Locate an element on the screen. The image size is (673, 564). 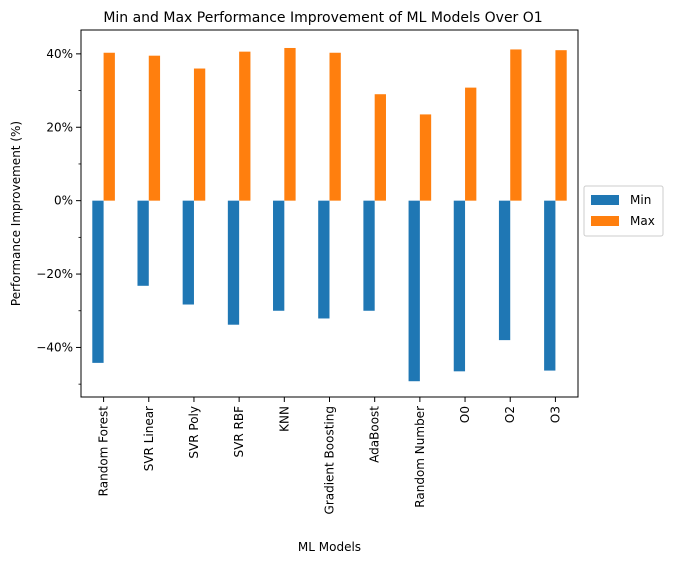
x-tick-label: O2 is located at coordinates (510, 414).